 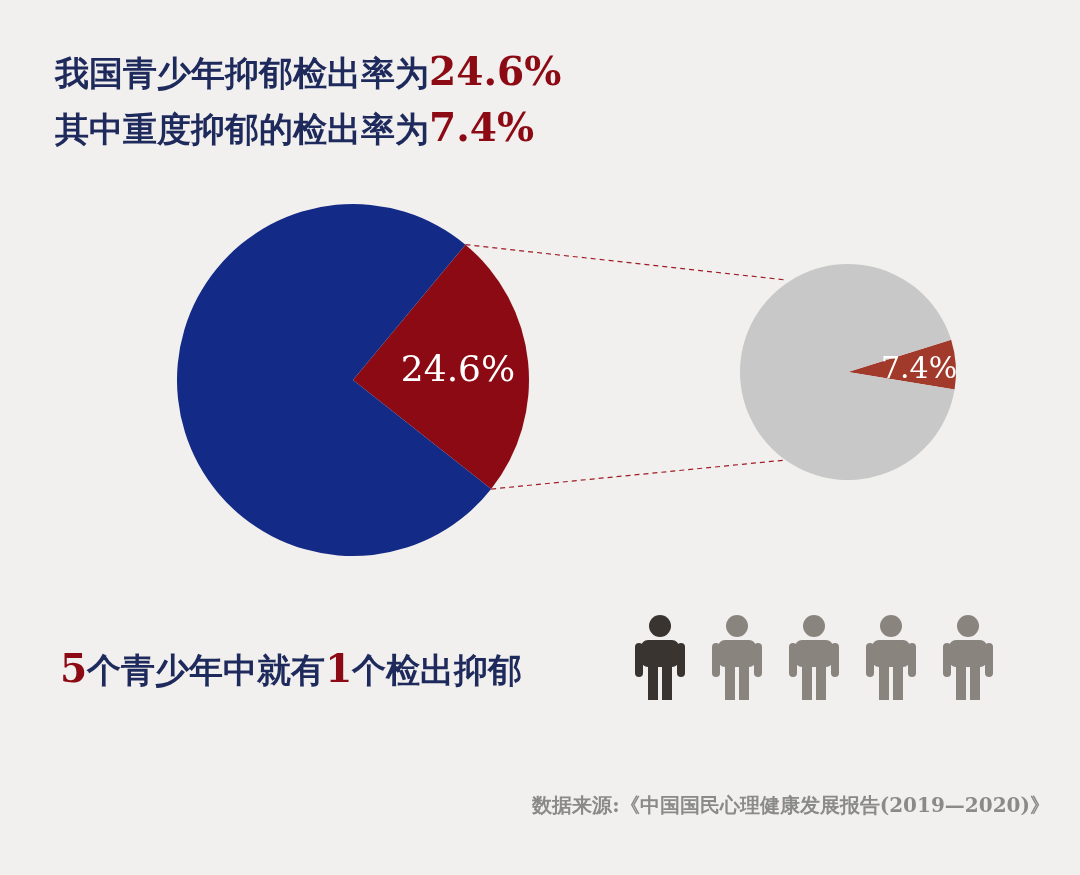 I want to click on data-label: 7.4%, so click(x=919, y=367).